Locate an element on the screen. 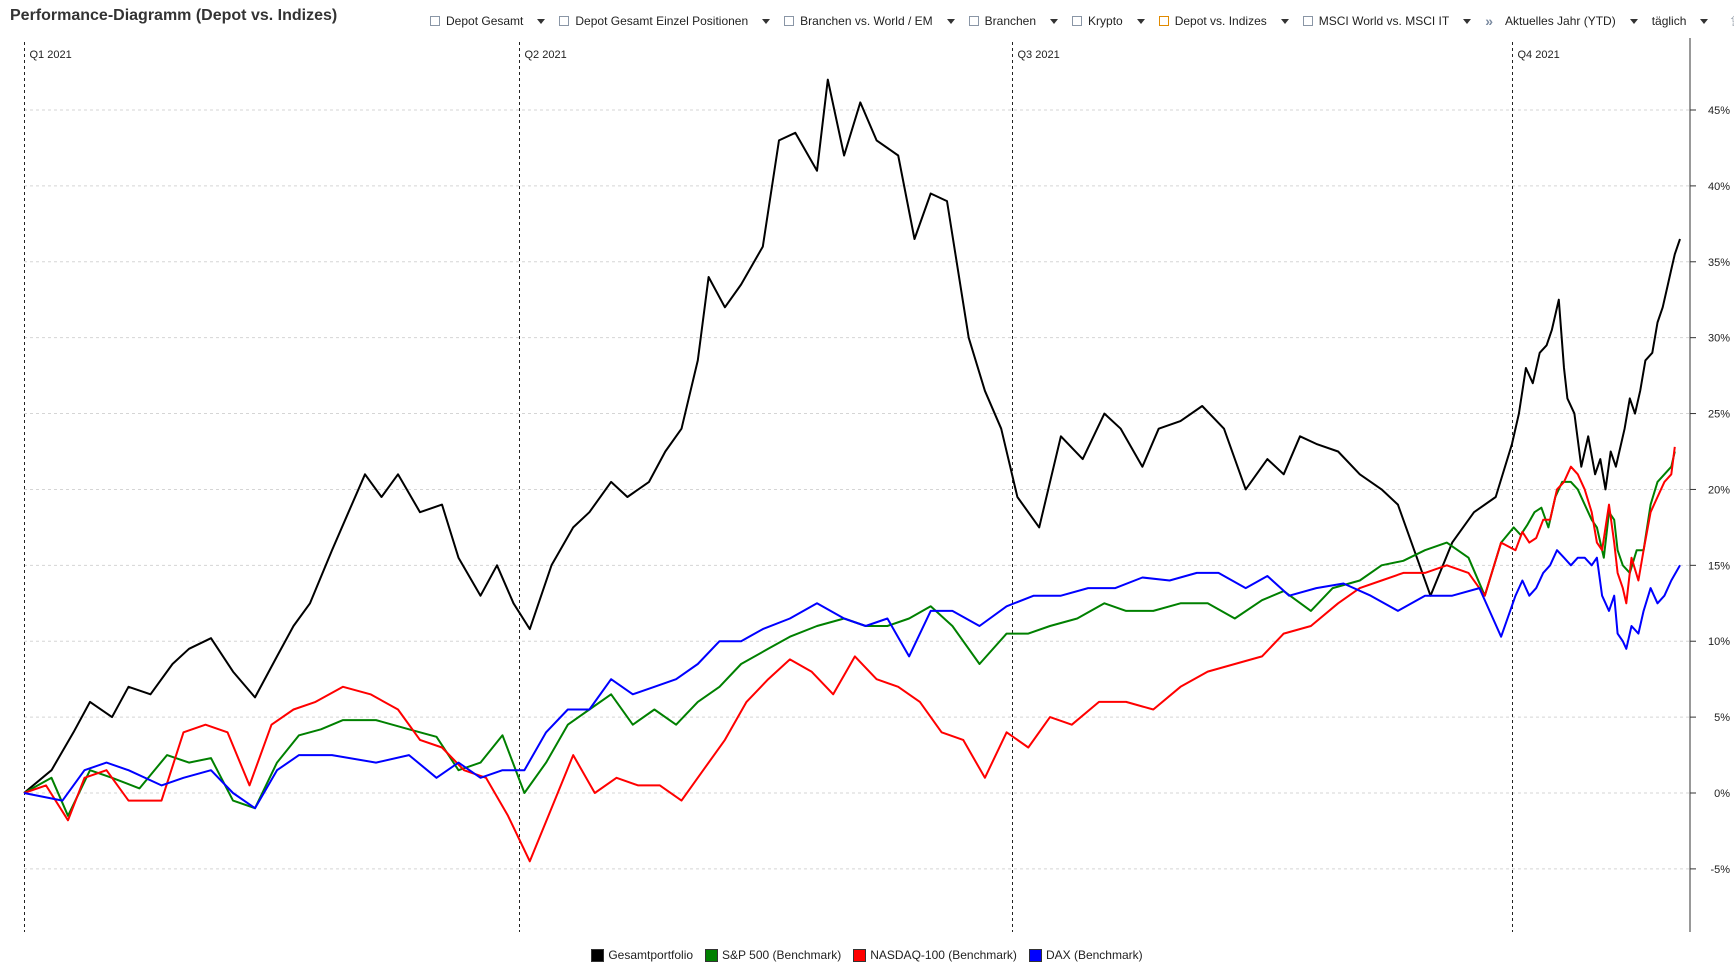 Image resolution: width=1734 pixels, height=973 pixels. y-tick-label: 20% is located at coordinates (1719, 490).